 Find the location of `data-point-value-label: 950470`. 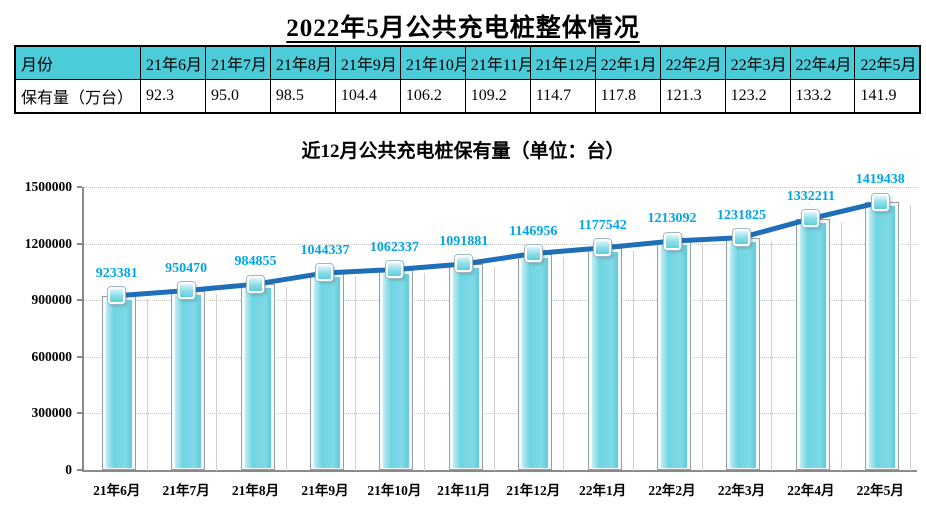

data-point-value-label: 950470 is located at coordinates (186, 268).